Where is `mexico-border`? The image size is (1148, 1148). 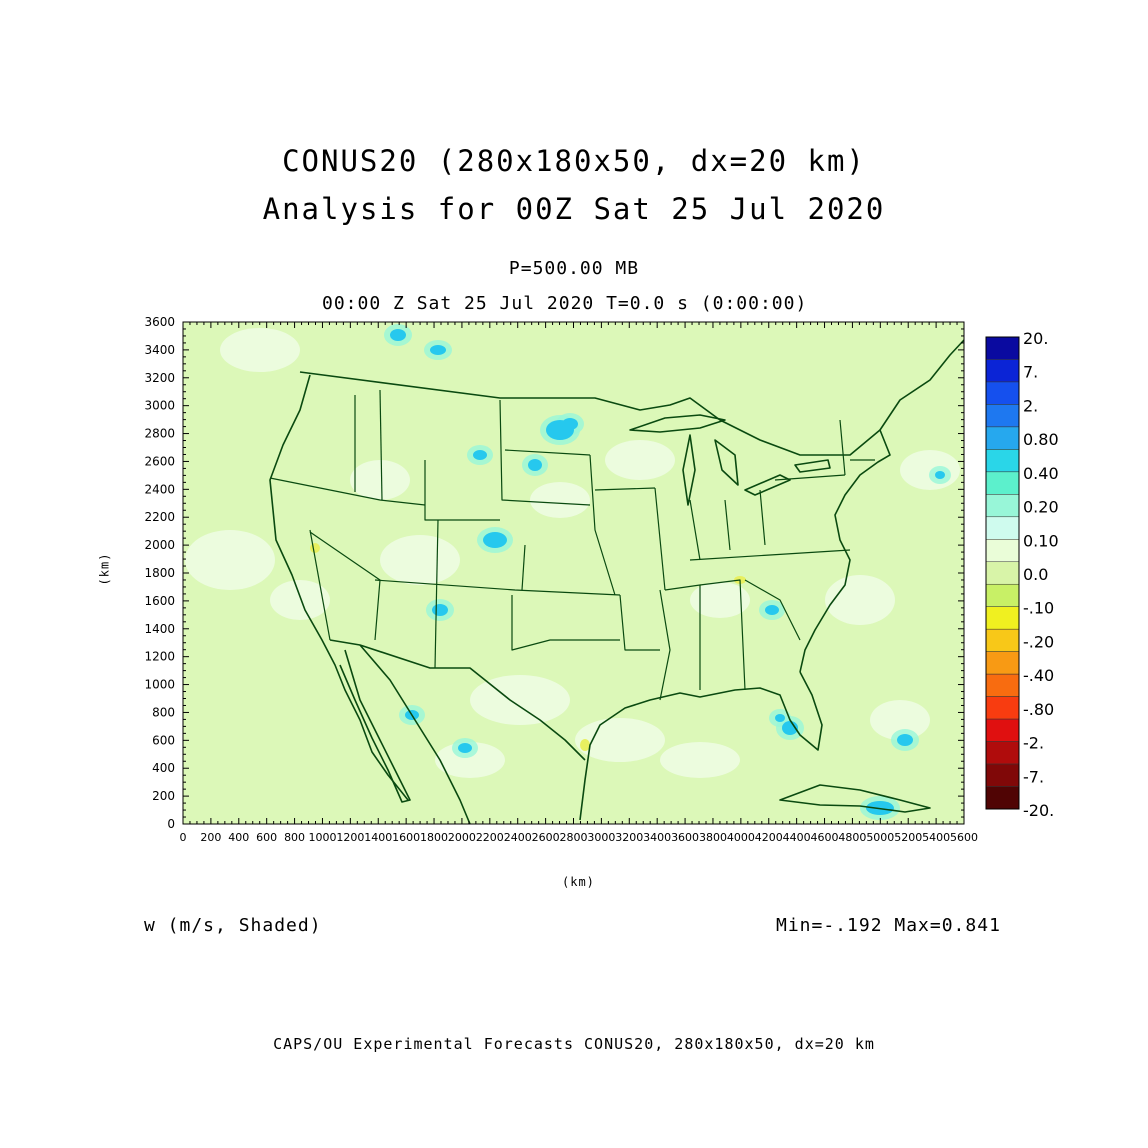
mexico-border is located at coordinates (457, 700).